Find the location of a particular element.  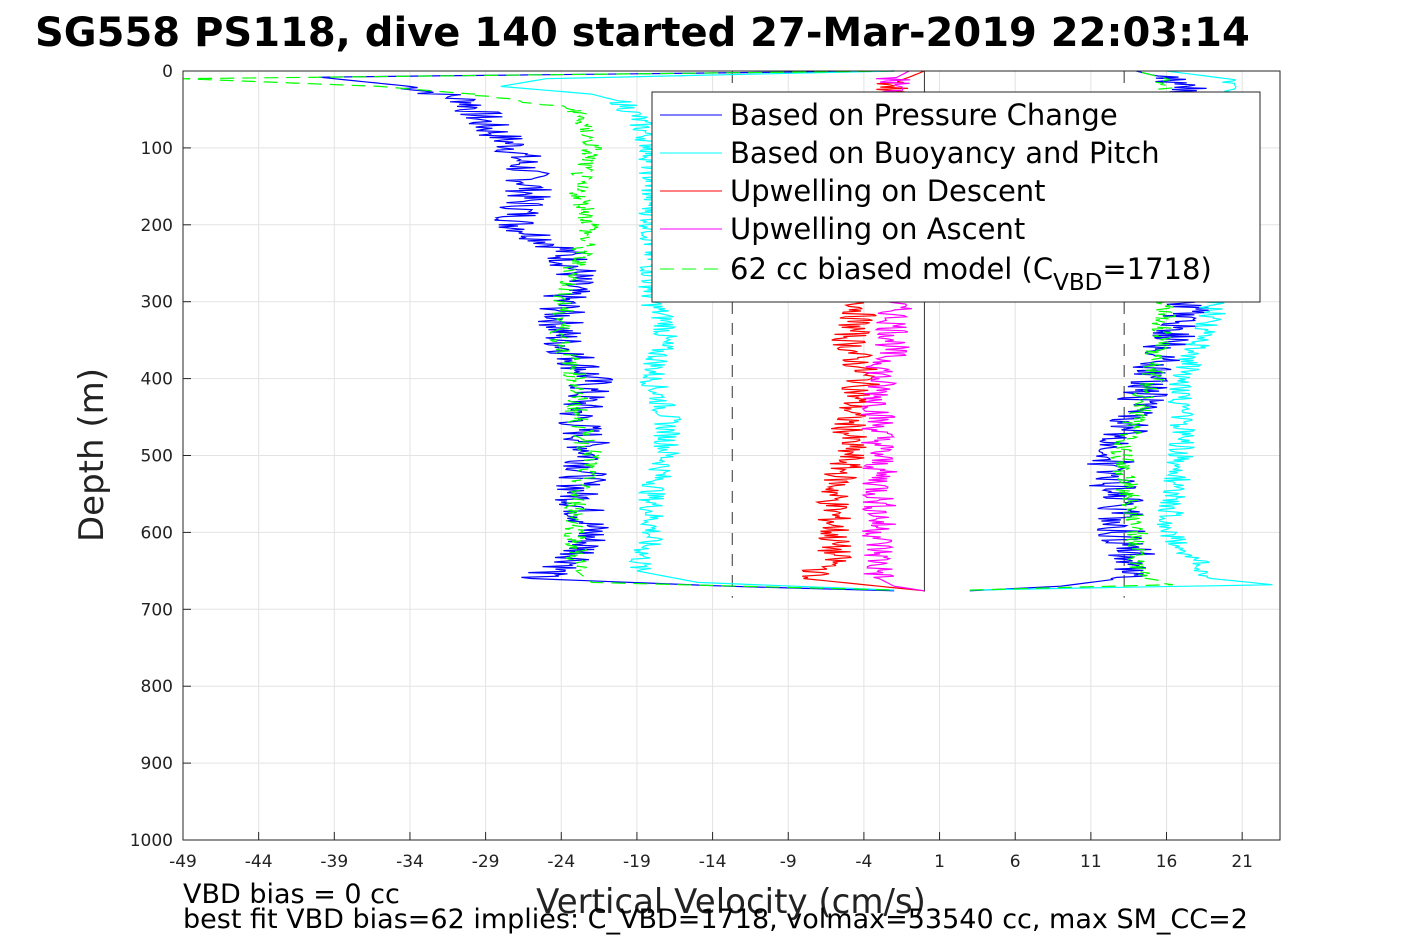

y-tick-label: 900 is located at coordinates (157, 764).